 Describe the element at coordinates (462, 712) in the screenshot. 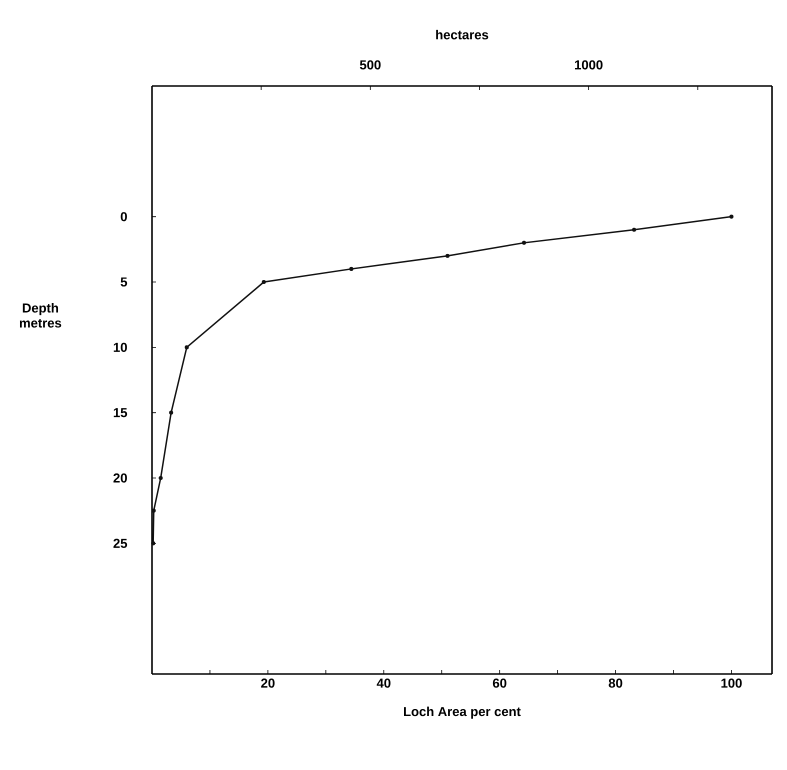

I see `x-axis-title: Loch Area per cent` at that location.